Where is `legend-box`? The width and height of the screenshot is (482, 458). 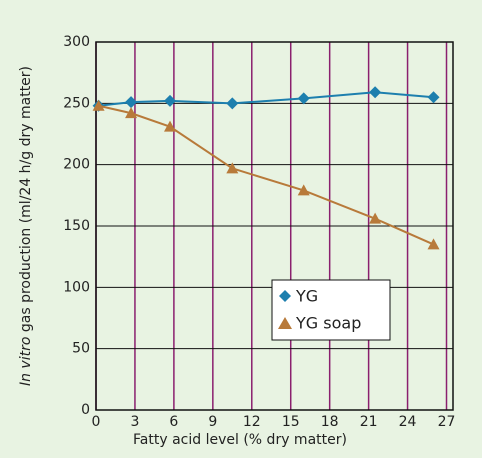 legend-box is located at coordinates (331, 310).